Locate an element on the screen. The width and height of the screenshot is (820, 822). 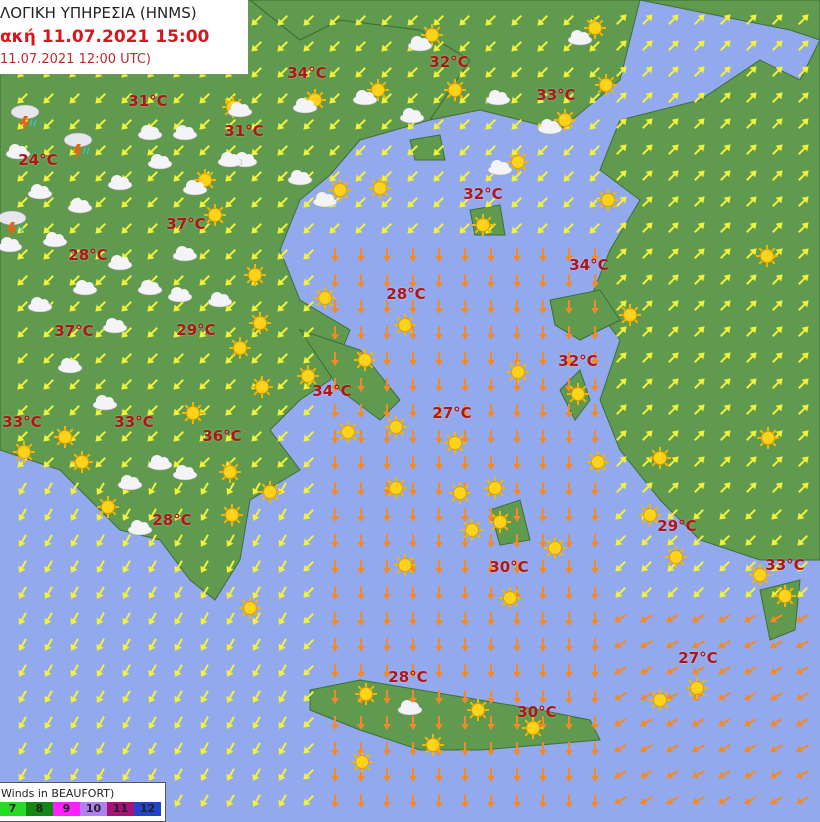
temperature-label: 33°C is located at coordinates (22, 422).